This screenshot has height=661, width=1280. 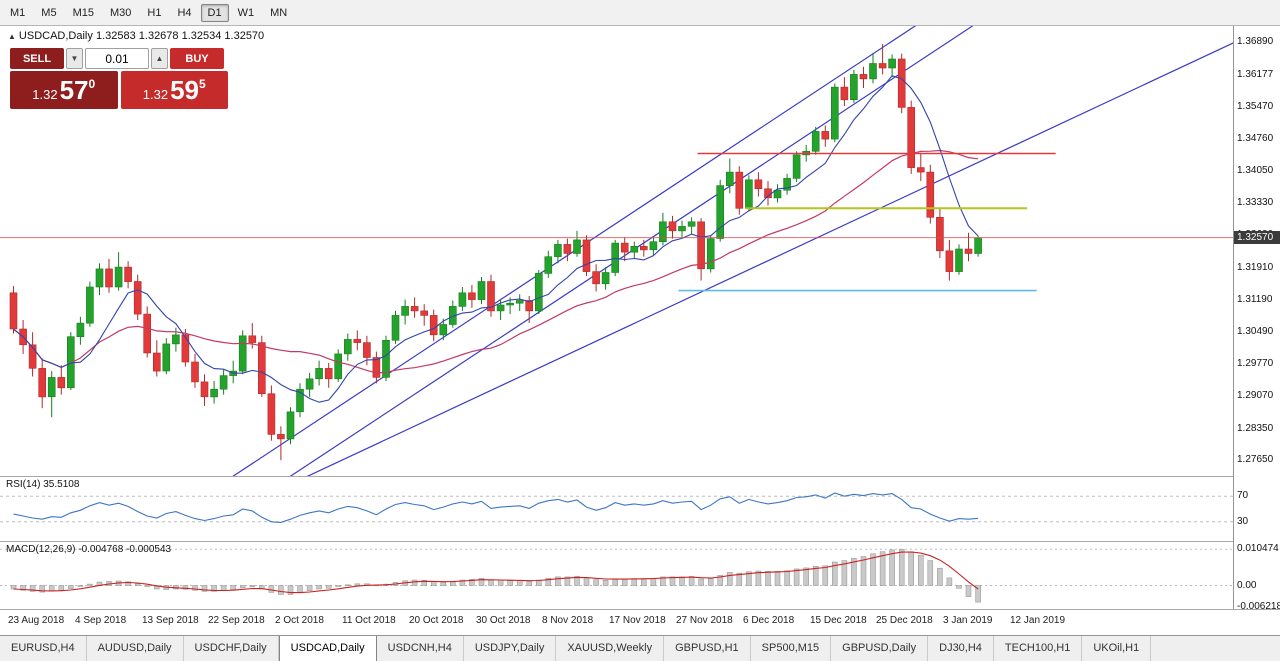 What do you see at coordinates (45, 94) in the screenshot?
I see `sell-price-prefix: 1.32` at bounding box center [45, 94].